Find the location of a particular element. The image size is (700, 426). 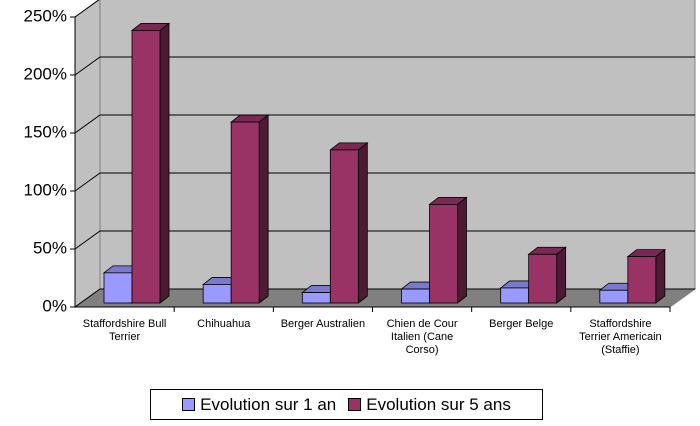

y-tick-label: 250% is located at coordinates (45, 15).